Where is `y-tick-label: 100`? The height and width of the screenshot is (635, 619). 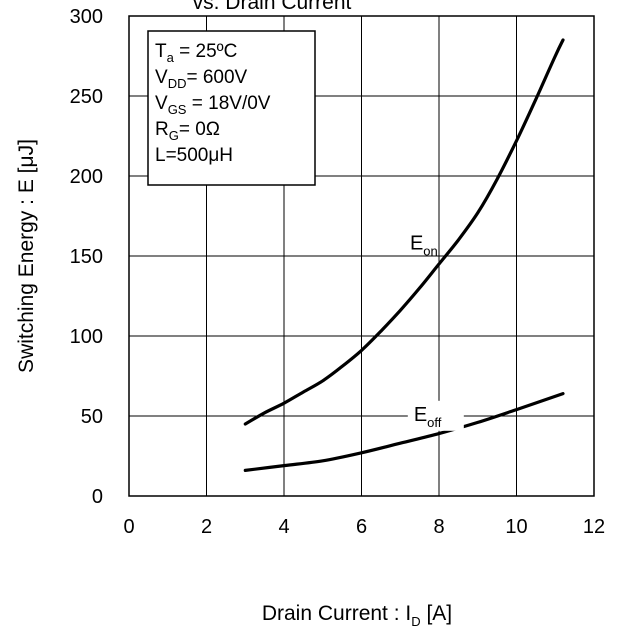
y-tick-label: 100 is located at coordinates (86, 337).